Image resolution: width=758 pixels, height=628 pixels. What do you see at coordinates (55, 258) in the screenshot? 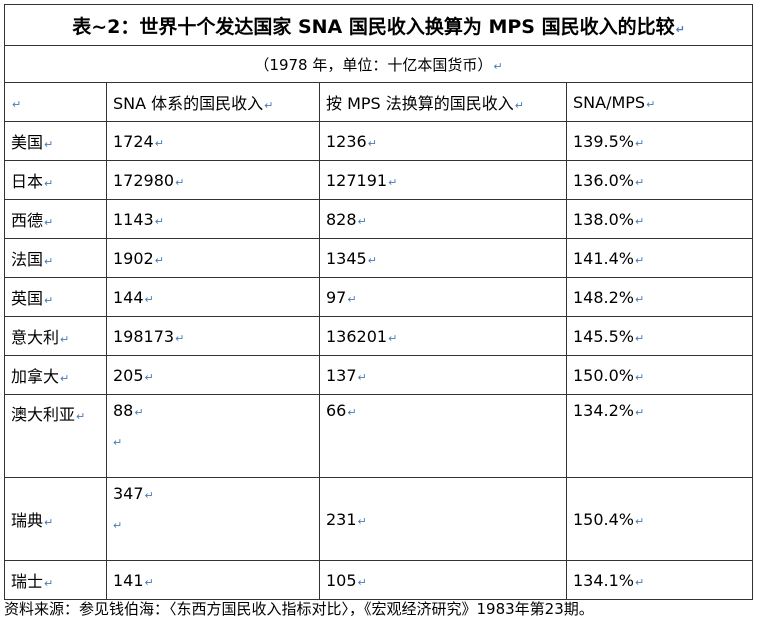
I see `country-cell: 法国↵` at bounding box center [55, 258].